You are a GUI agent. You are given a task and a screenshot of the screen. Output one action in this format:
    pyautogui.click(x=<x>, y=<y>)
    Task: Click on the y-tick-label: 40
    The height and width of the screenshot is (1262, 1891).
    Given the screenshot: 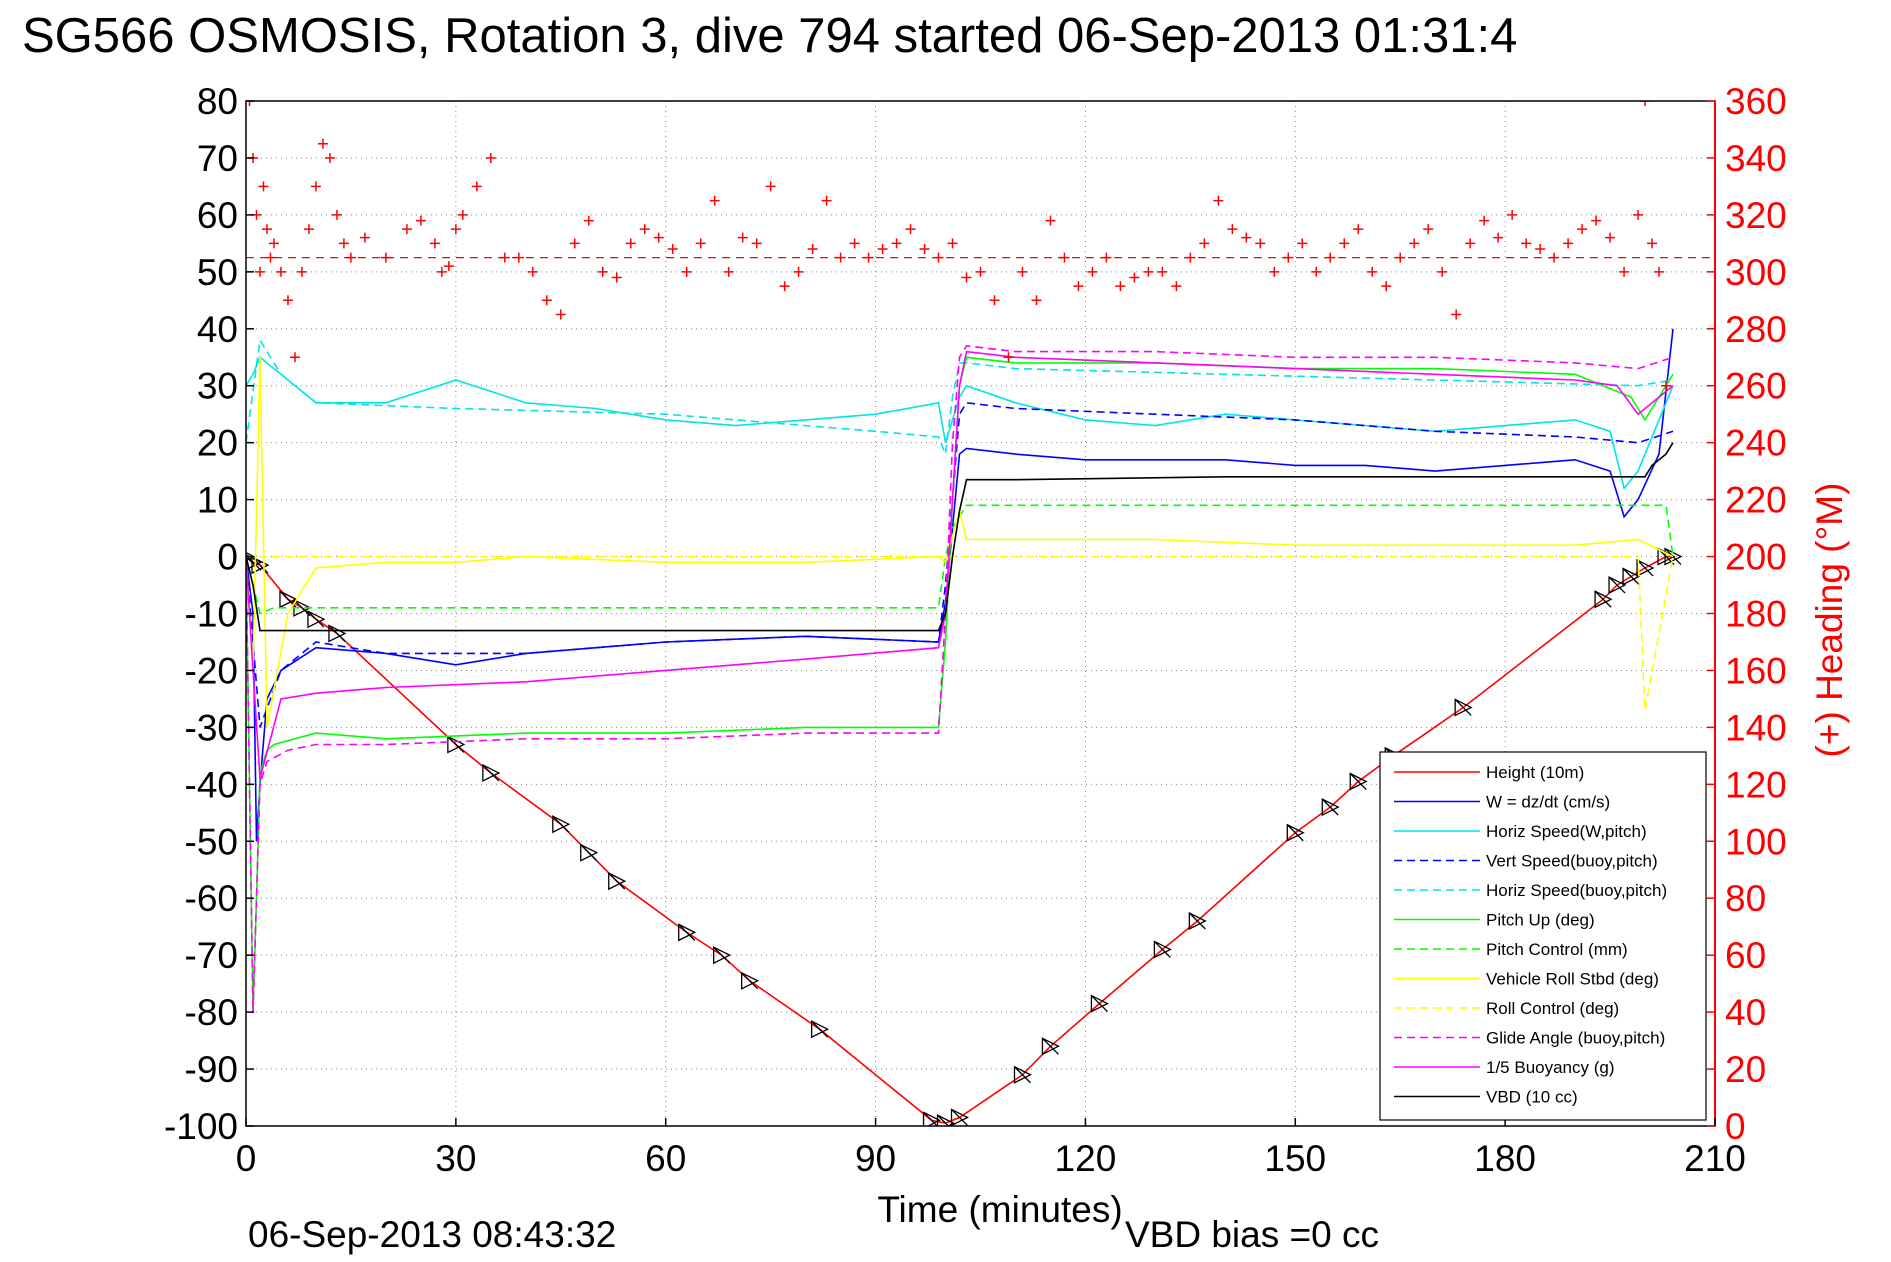 What is the action you would take?
    pyautogui.click(x=217, y=329)
    